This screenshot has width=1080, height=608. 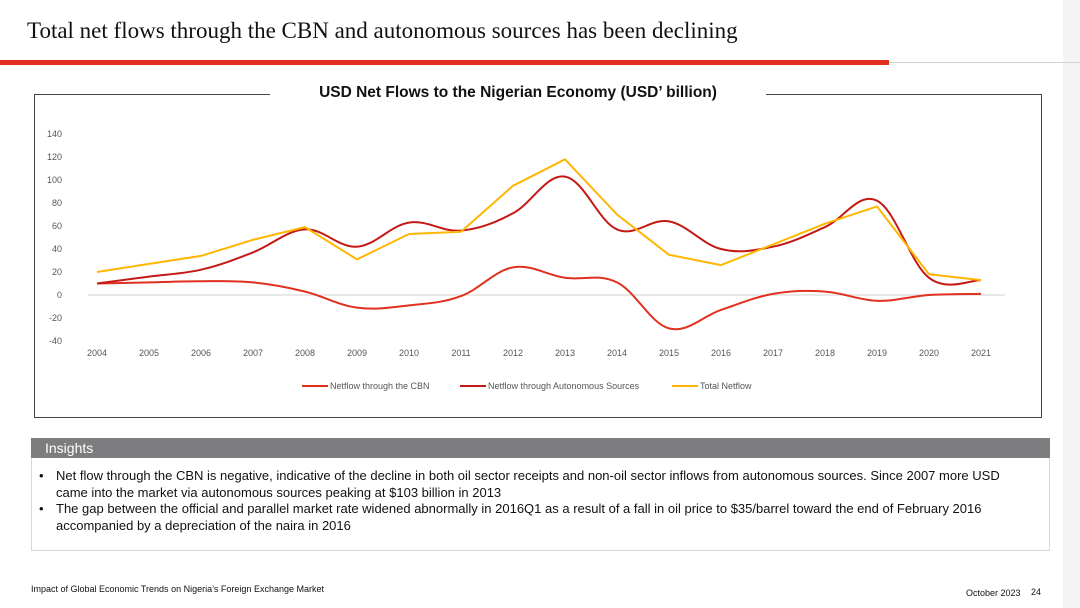 What do you see at coordinates (877, 353) in the screenshot?
I see `x-tick-label: 2019` at bounding box center [877, 353].